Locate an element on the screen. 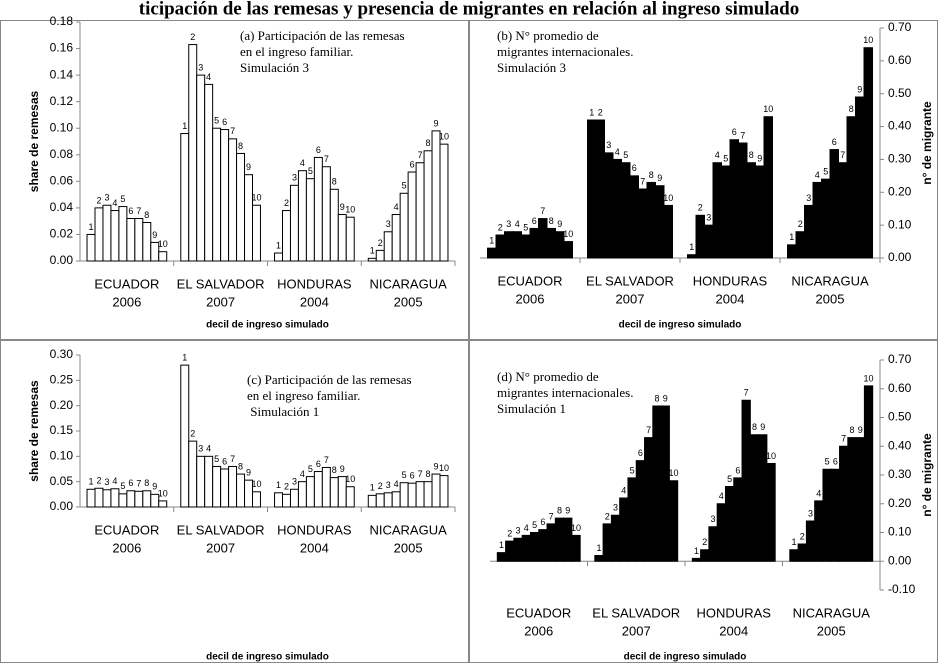 This screenshot has height=663, width=939. y-tick-label: -0.10 is located at coordinates (902, 589).